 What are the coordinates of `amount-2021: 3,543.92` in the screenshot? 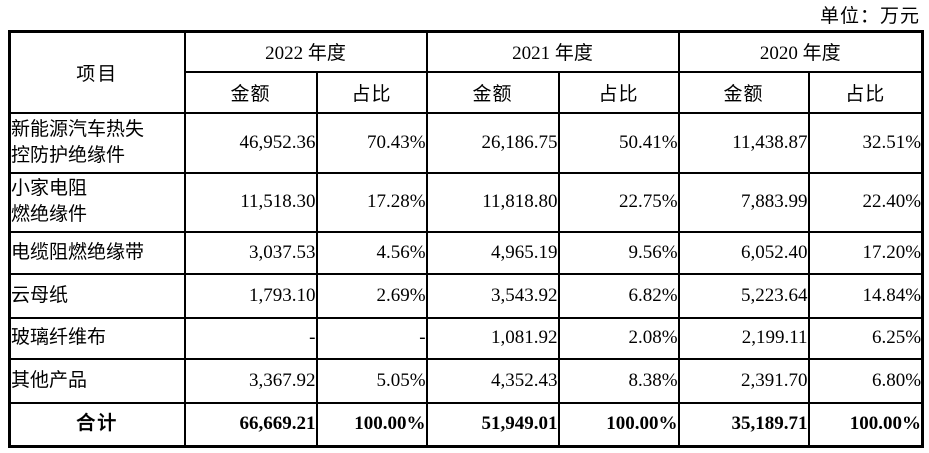 It's located at (492, 295).